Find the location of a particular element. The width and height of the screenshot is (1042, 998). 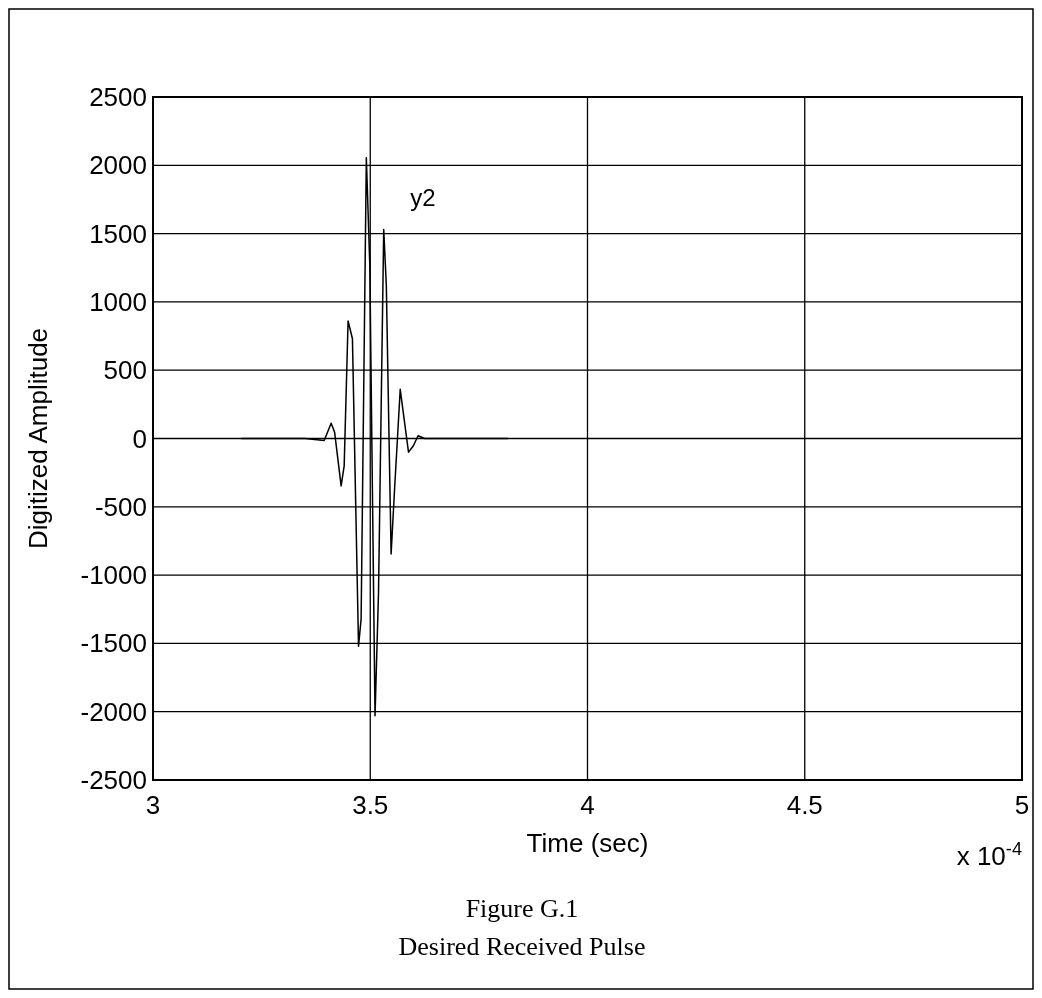

text: x 10$^{-4}$ is located at coordinates (989, 855).